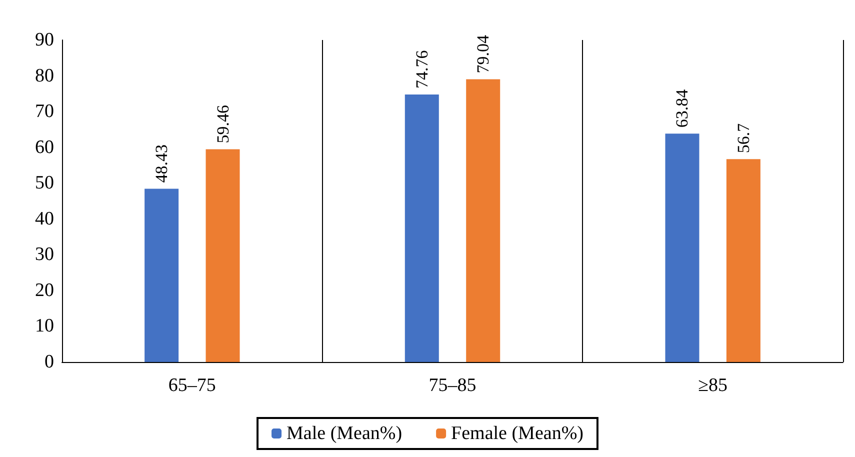  Describe the element at coordinates (192, 385) in the screenshot. I see `x-tick-label: 65–75` at that location.